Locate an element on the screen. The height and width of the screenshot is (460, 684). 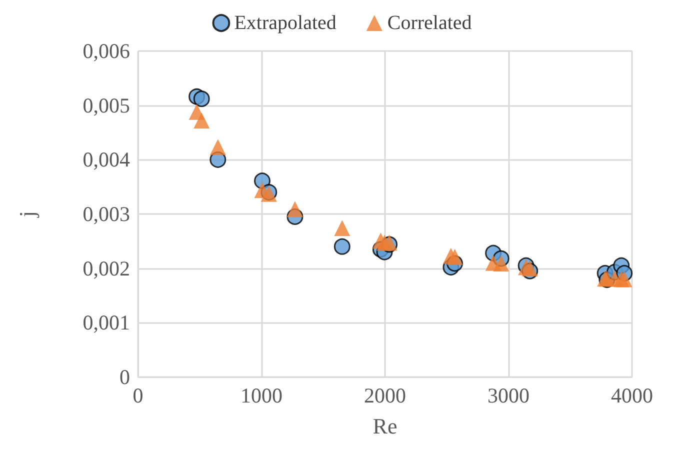
legend-label: Extrapolated is located at coordinates (285, 23).